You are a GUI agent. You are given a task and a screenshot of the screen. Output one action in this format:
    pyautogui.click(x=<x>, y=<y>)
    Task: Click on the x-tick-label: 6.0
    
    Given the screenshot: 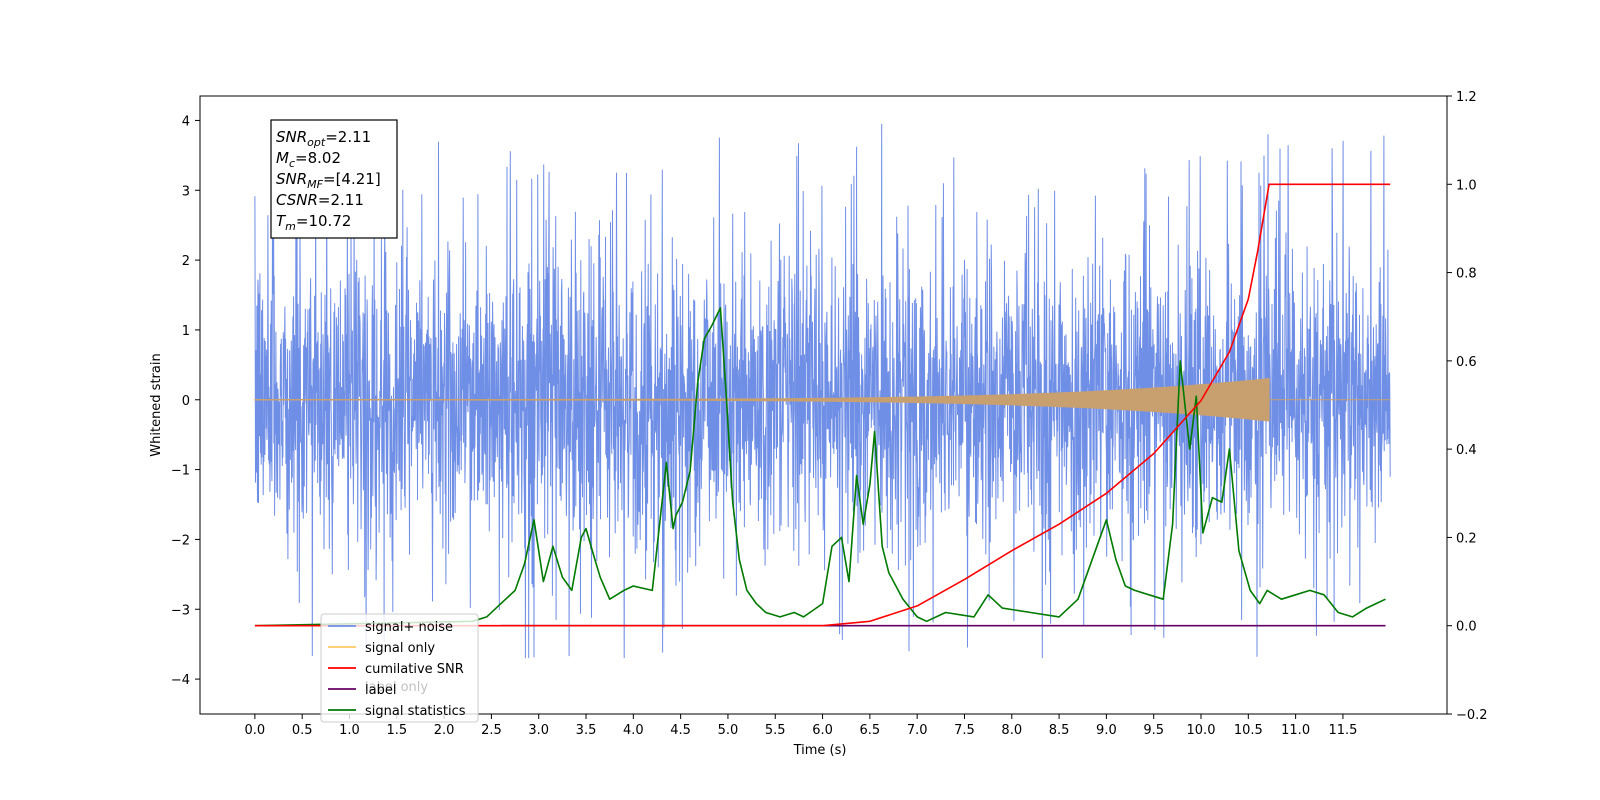 What is the action you would take?
    pyautogui.click(x=822, y=730)
    